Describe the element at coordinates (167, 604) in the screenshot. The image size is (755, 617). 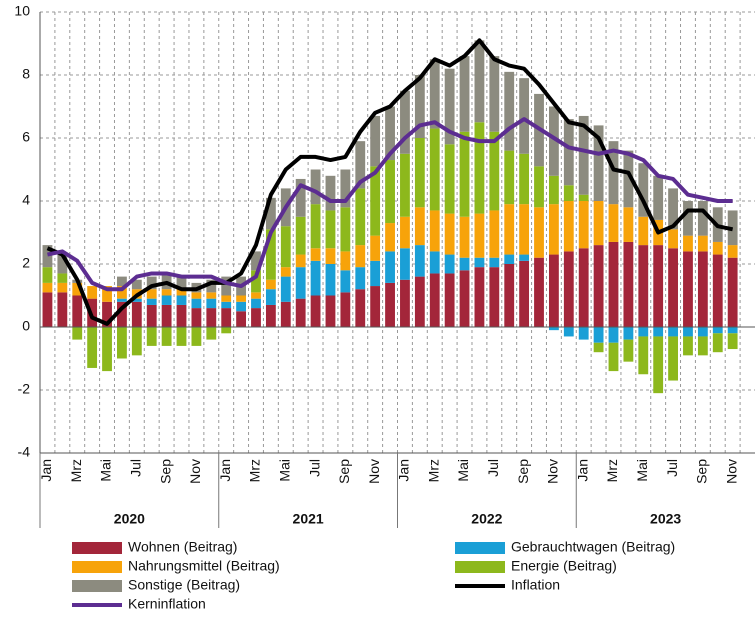
I see `legend-label: Kerninflation` at that location.